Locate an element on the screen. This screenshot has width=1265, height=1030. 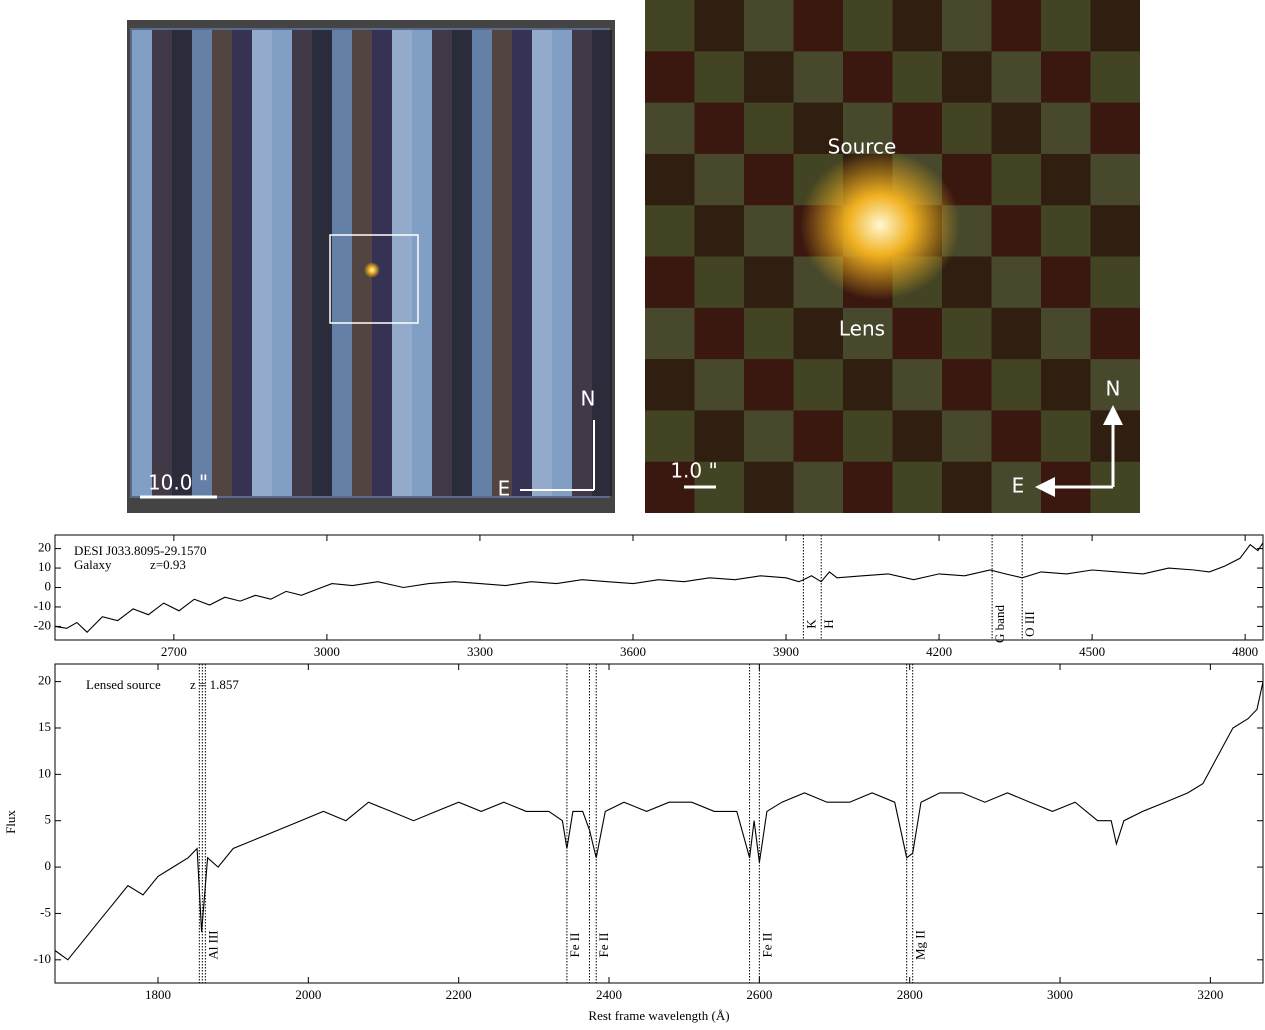
y-tick-label: 15 is located at coordinates (44, 726).